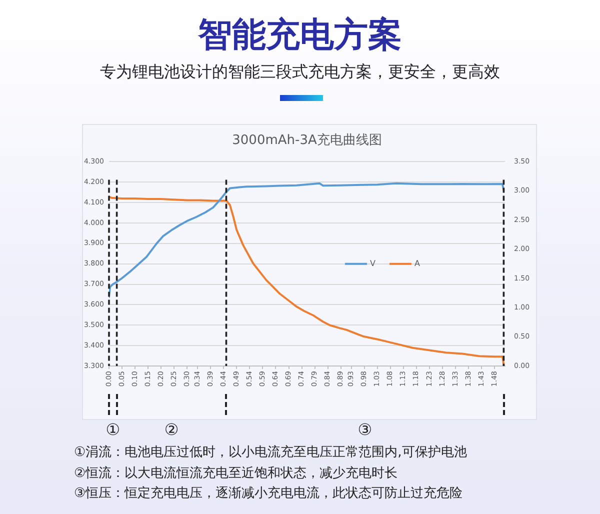  What do you see at coordinates (113, 430) in the screenshot?
I see `text: ①` at bounding box center [113, 430].